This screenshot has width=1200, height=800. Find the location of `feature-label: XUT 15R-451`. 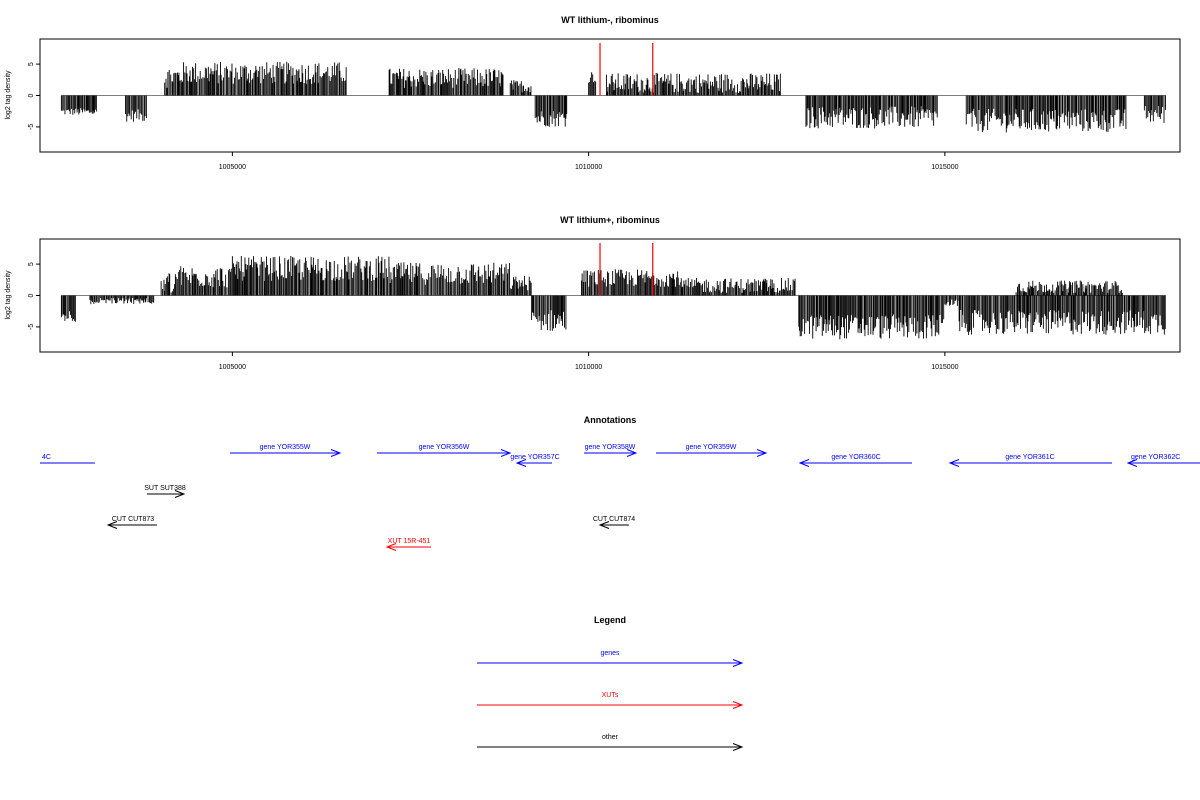

feature-label: XUT 15R-451 is located at coordinates (409, 541).